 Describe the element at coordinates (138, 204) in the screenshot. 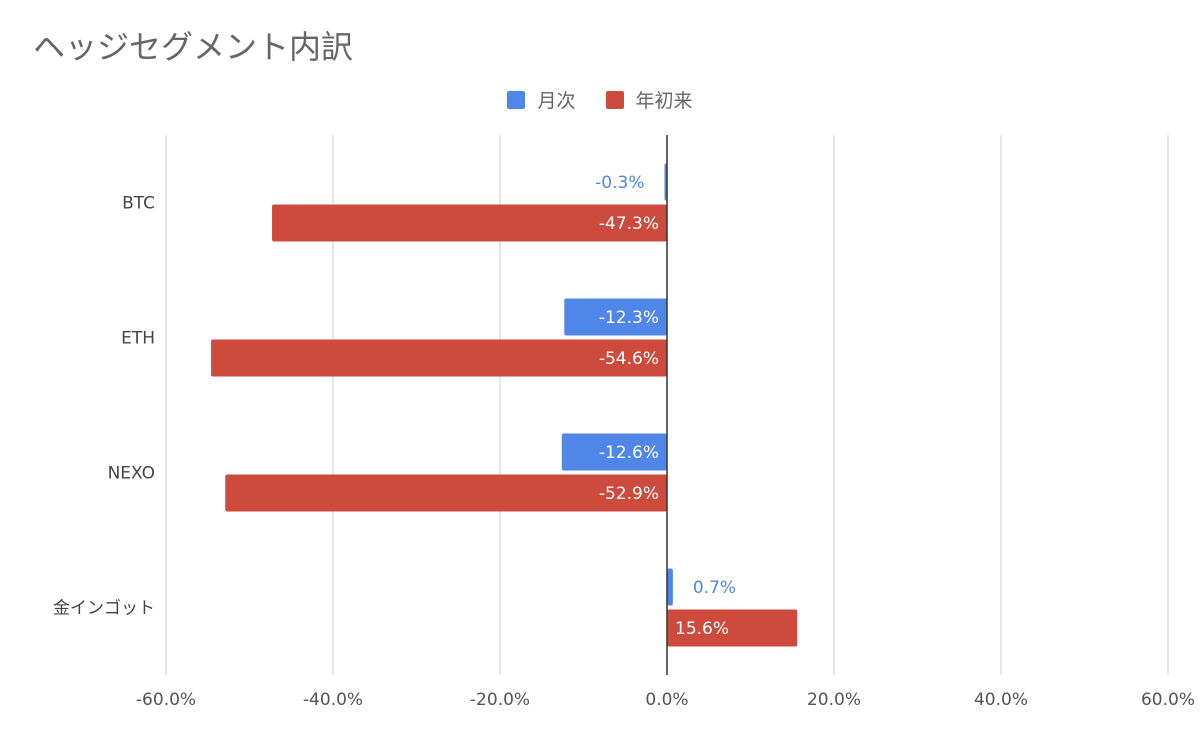

I see `category-label: BTC` at that location.